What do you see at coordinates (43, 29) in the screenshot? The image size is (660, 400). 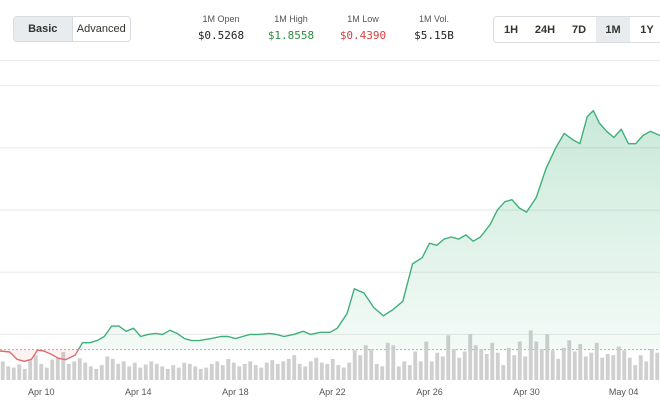 I see `basic-view-button: Basic` at bounding box center [43, 29].